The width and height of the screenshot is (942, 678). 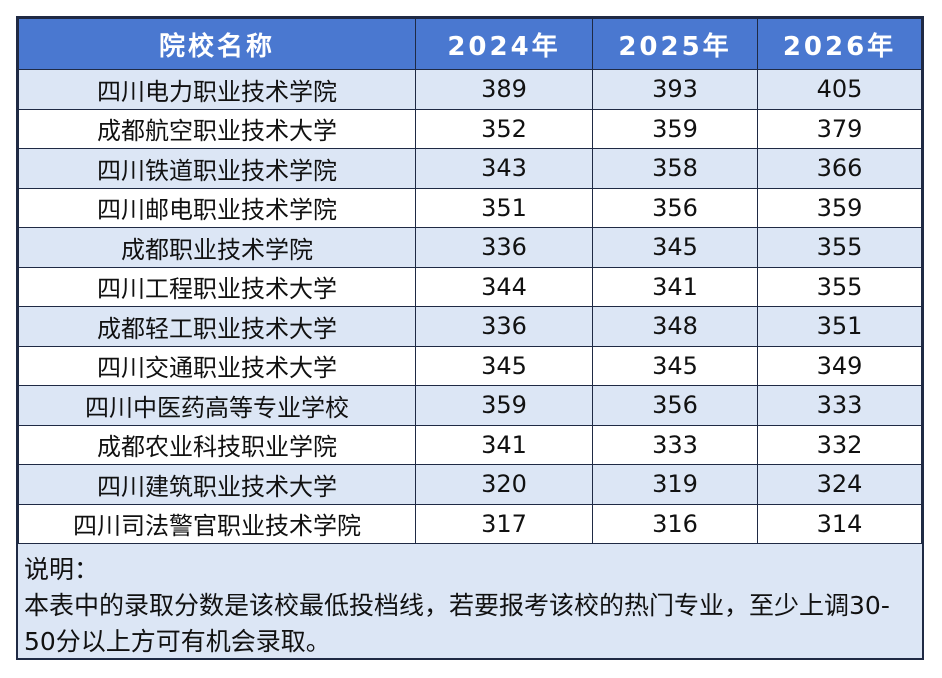 What do you see at coordinates (217, 326) in the screenshot?
I see `school-name: 成都轻工职业技术大学` at bounding box center [217, 326].